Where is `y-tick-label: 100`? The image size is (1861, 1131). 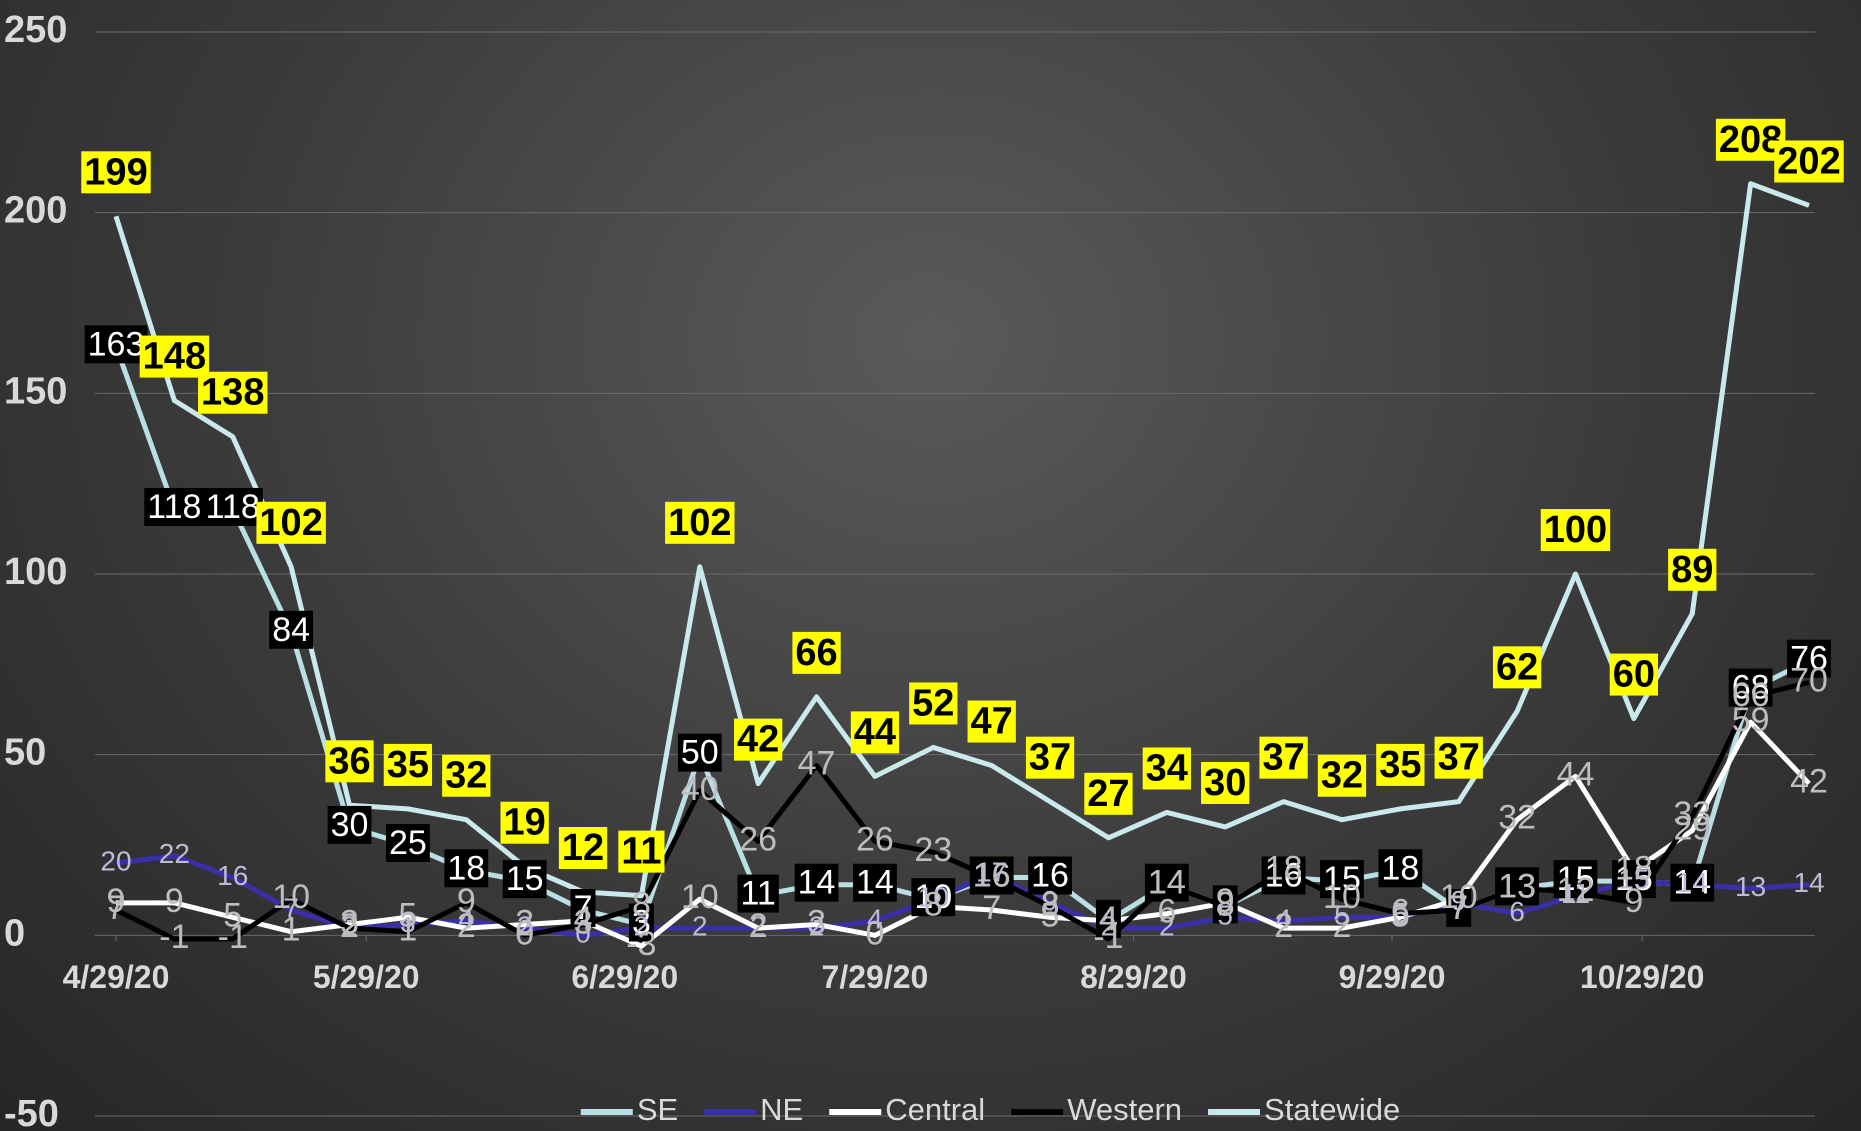 y-tick-label: 100 is located at coordinates (35, 572).